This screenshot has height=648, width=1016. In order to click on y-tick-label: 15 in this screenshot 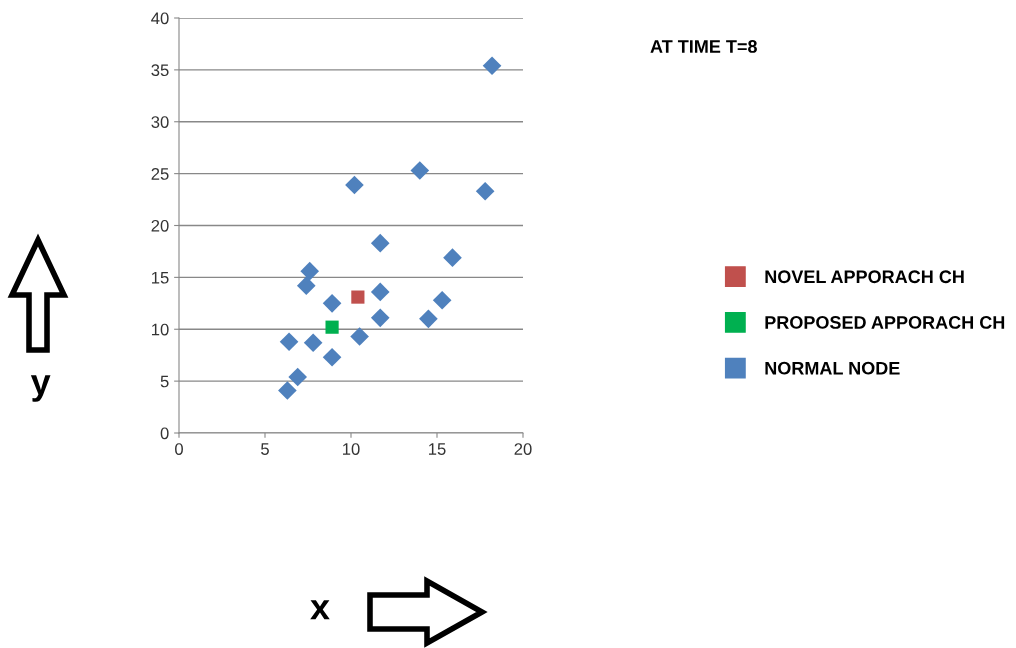, I will do `click(160, 277)`.